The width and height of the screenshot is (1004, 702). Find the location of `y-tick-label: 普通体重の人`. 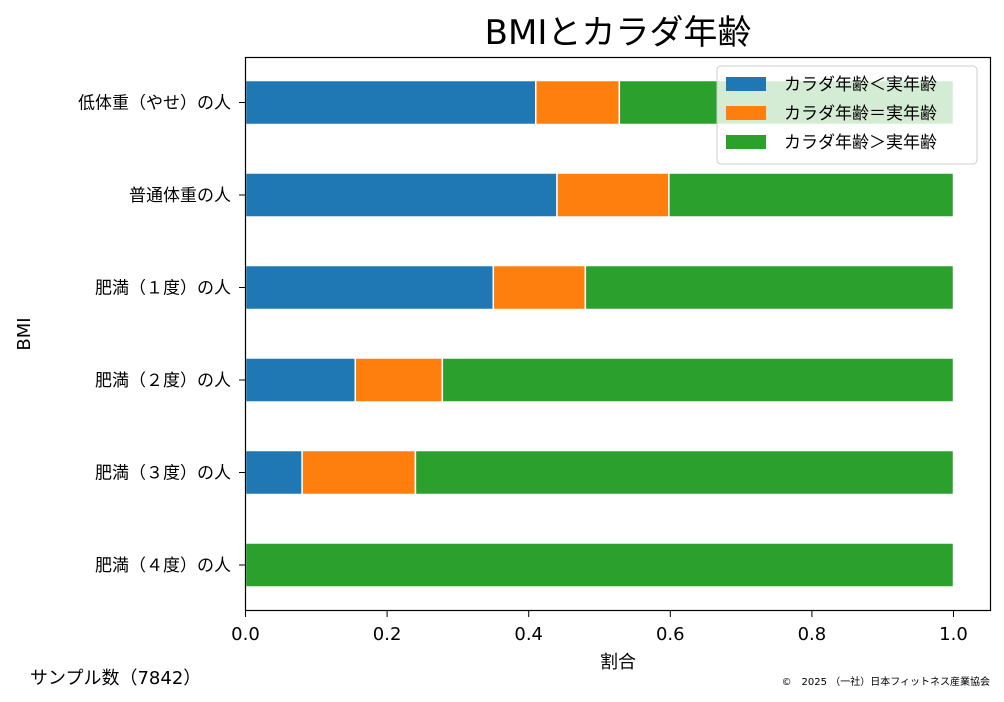

y-tick-label: 普通体重の人 is located at coordinates (180, 196).